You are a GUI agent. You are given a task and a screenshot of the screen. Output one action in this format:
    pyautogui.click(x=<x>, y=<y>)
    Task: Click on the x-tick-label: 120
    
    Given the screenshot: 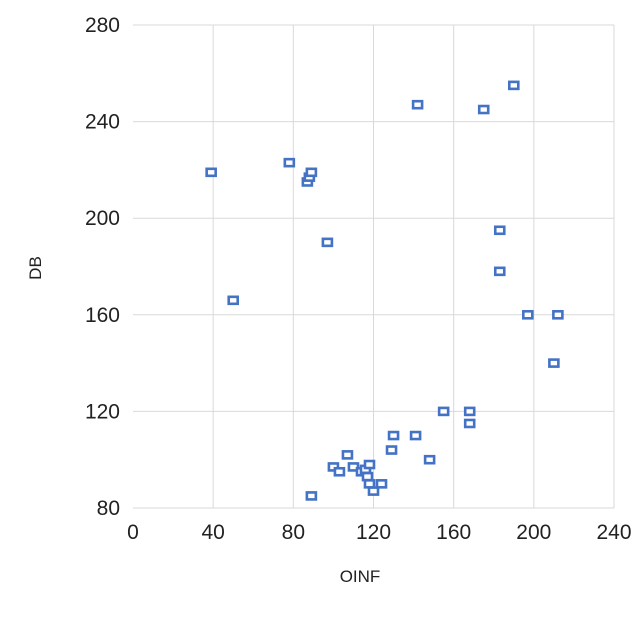 What is the action you would take?
    pyautogui.click(x=373, y=532)
    